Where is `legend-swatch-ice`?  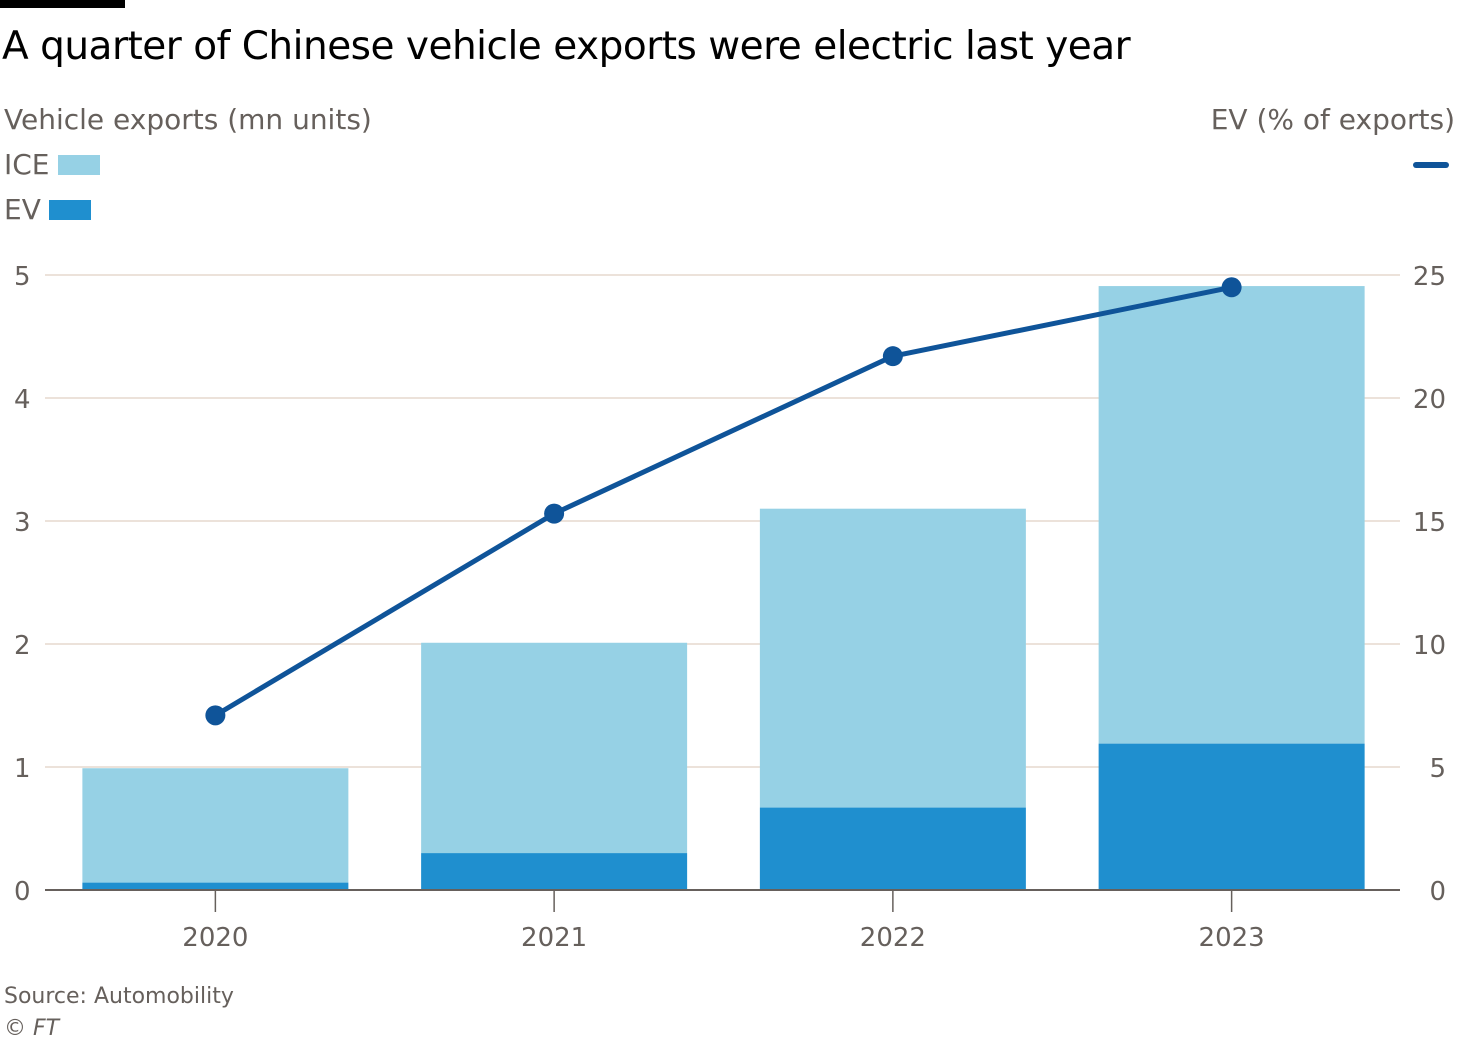 legend-swatch-ice is located at coordinates (78, 164).